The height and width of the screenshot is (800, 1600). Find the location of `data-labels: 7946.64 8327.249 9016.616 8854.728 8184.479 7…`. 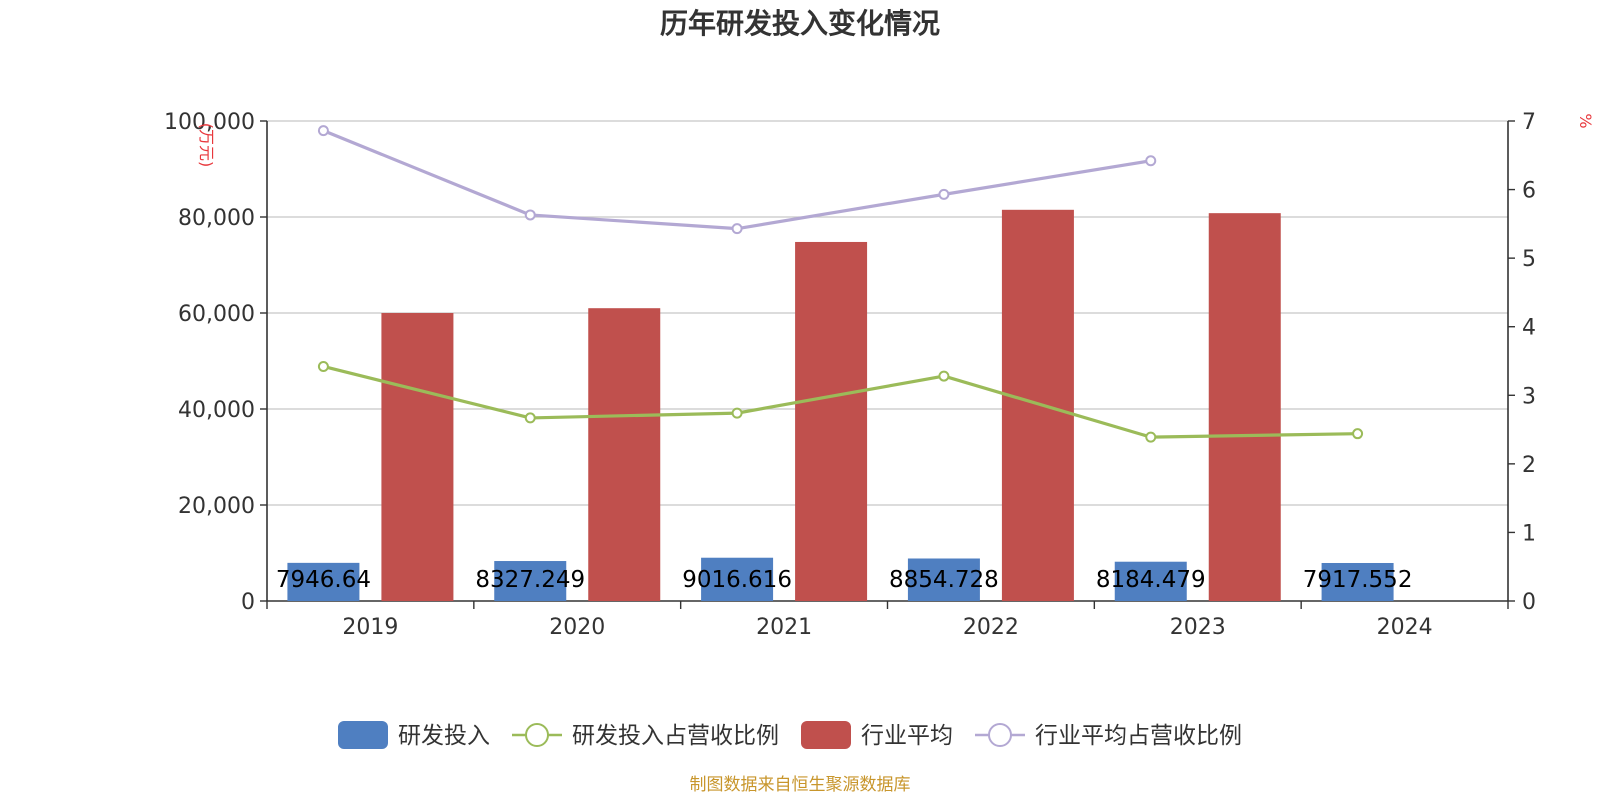

data-labels: 7946.64 8327.249 9016.616 8854.728 8184.479 7… is located at coordinates (844, 580).